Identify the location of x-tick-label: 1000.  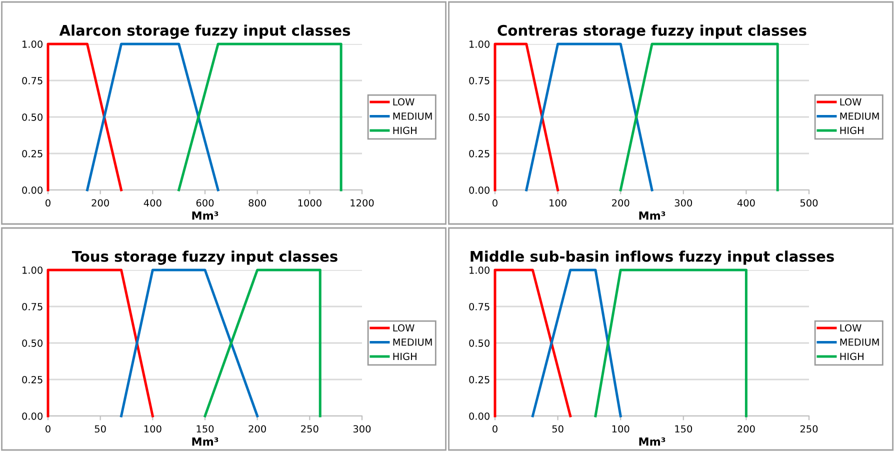
(310, 203).